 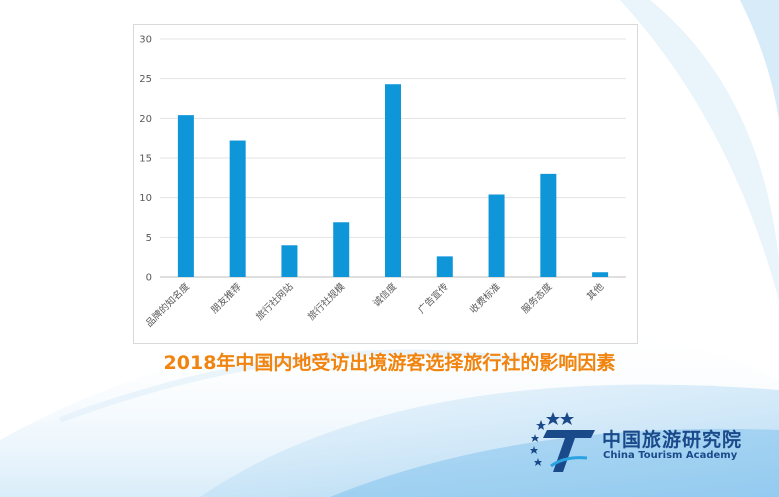 What do you see at coordinates (384, 294) in the screenshot?
I see `x-tick-label: 诚信度` at bounding box center [384, 294].